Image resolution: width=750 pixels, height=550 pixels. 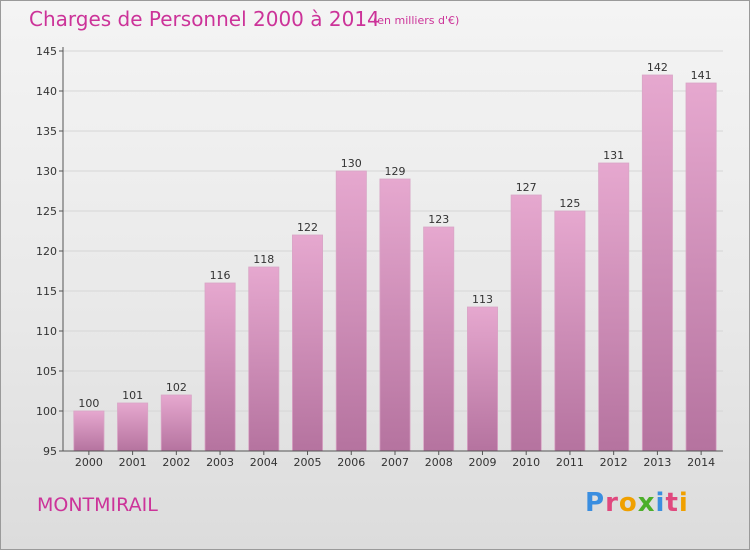 I want to click on y-tick-label: 115, so click(x=46, y=291).